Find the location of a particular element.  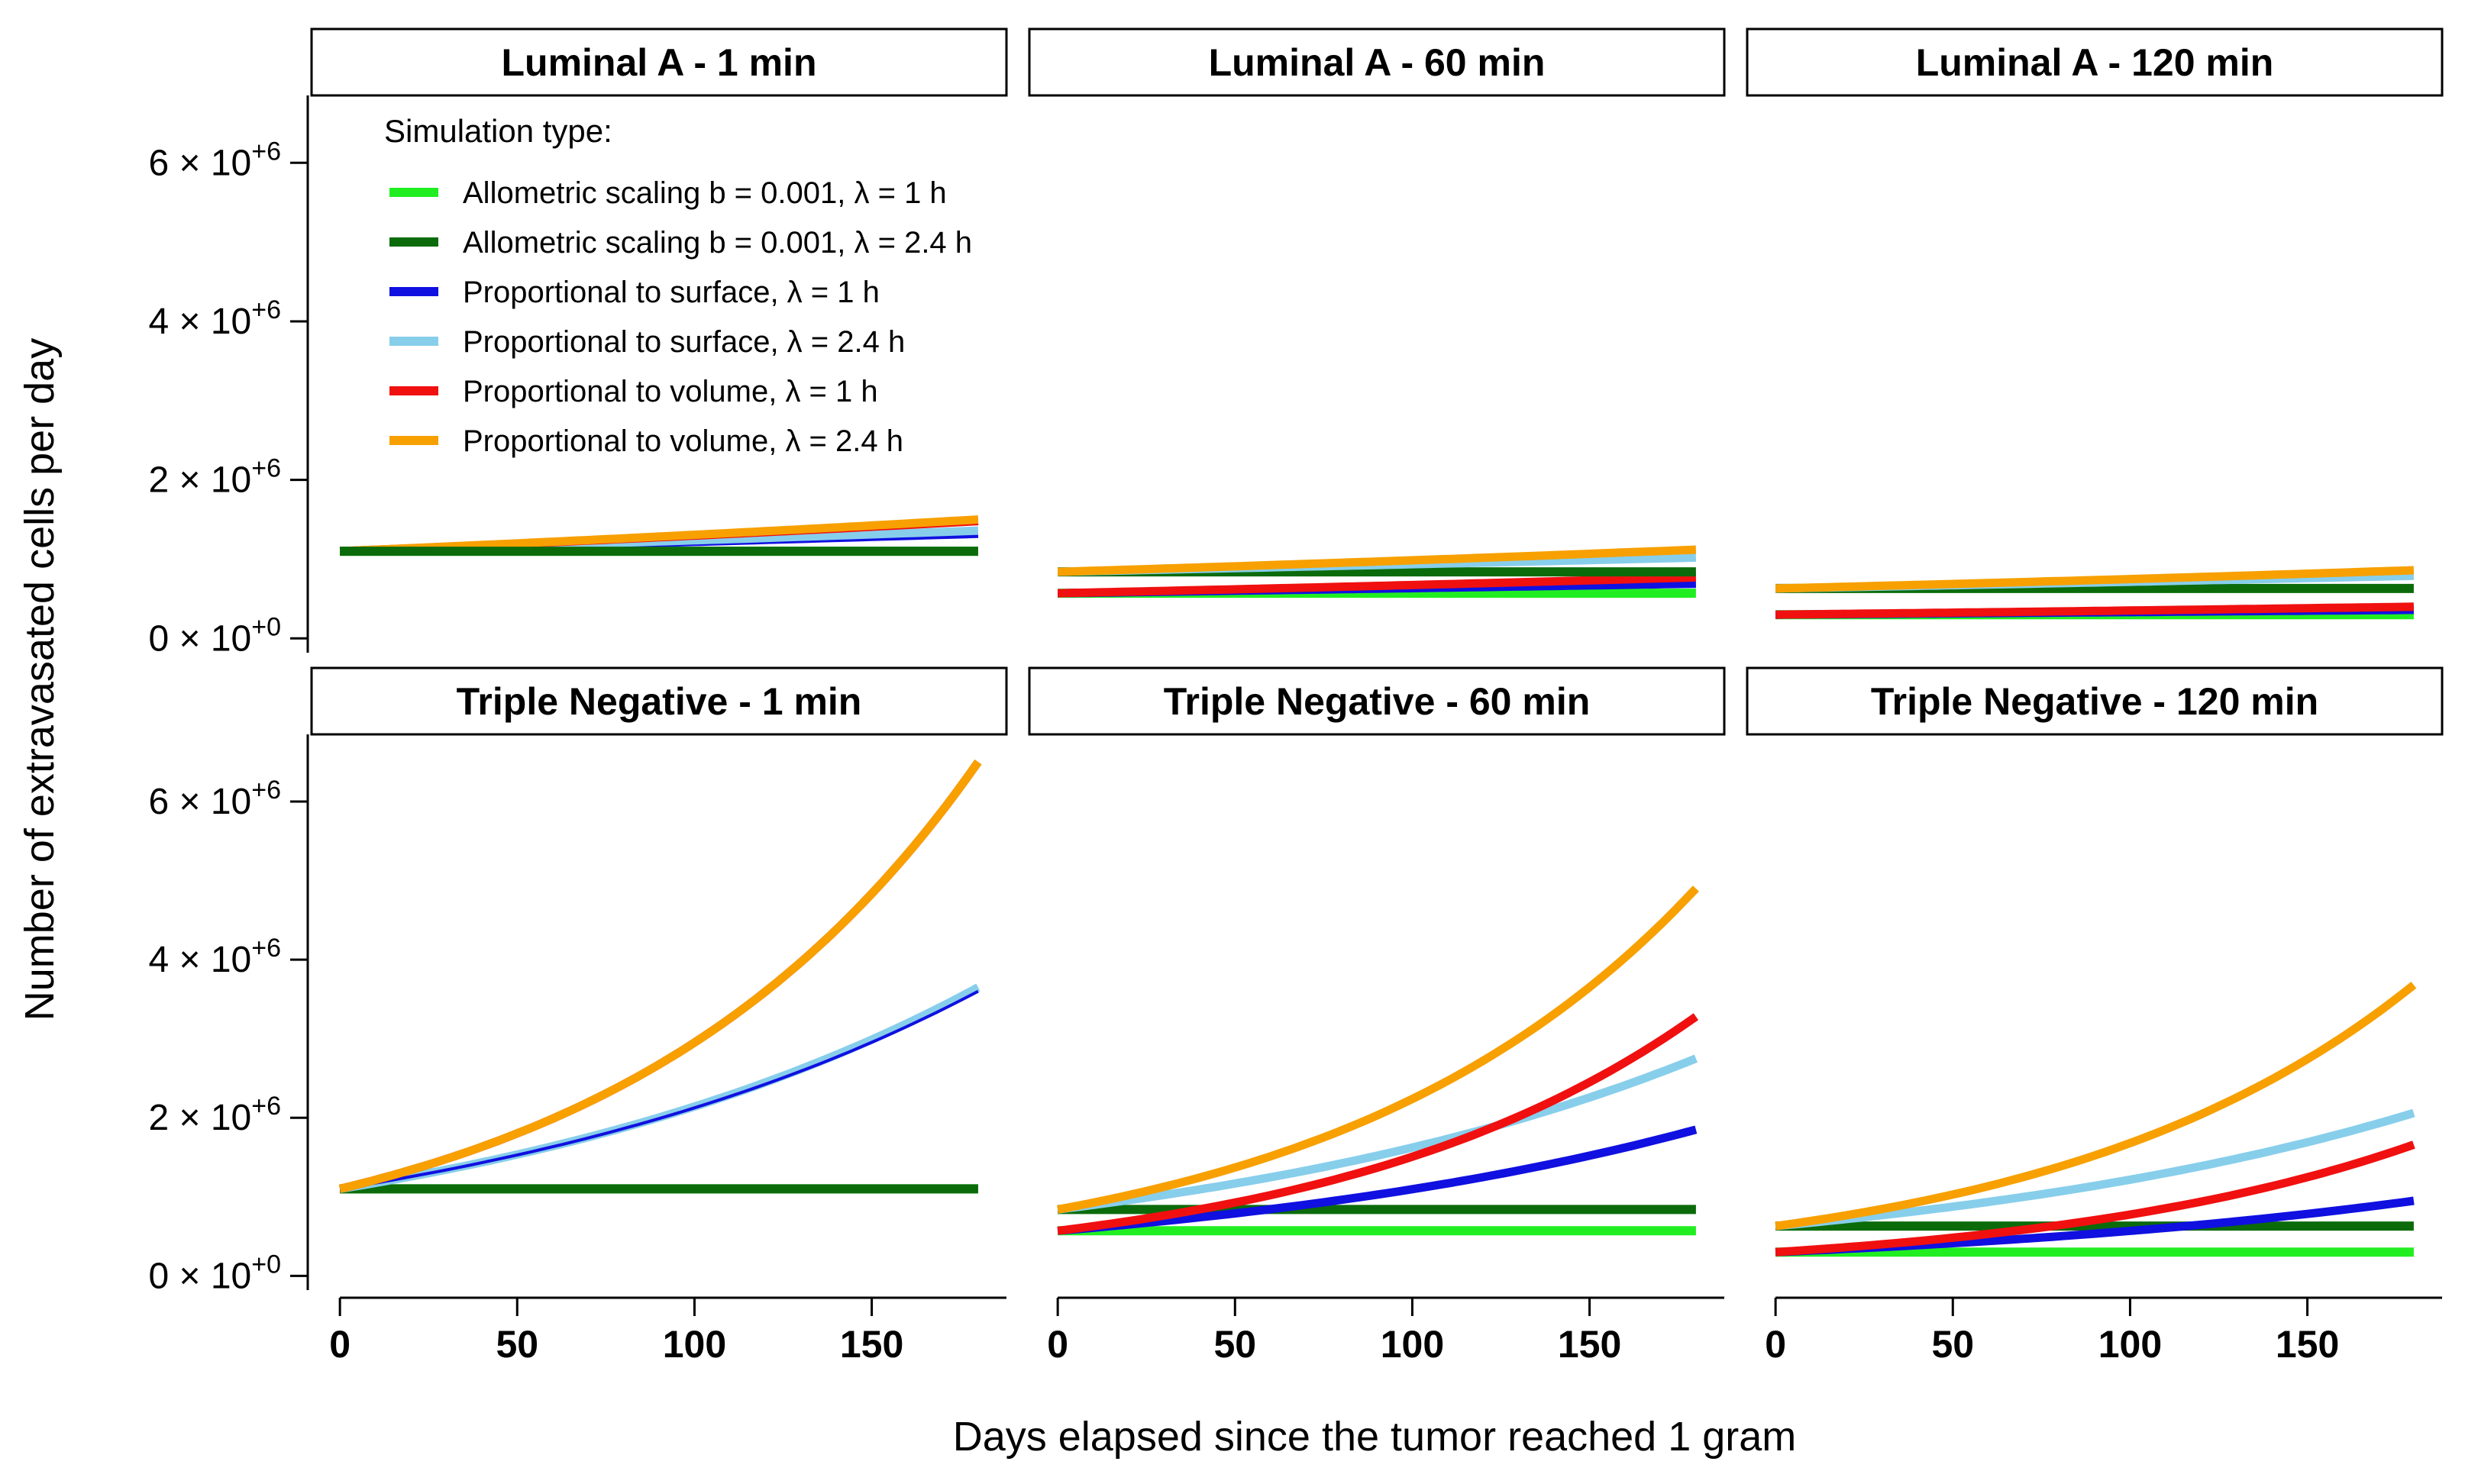

panel-tn120: Triple Negative - 120 min is located at coordinates (2095, 961).